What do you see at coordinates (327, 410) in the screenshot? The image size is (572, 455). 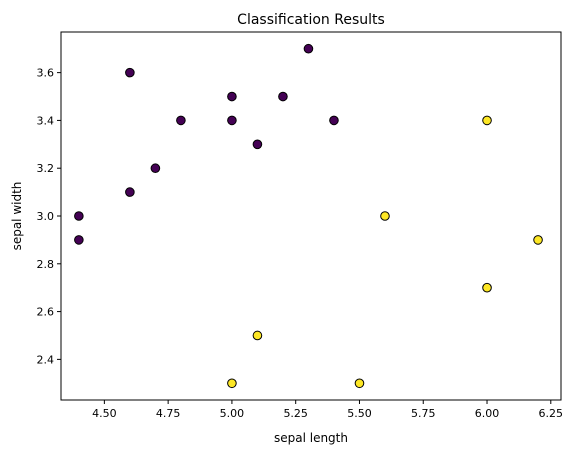 I see `x-axis-ticks: 4.50 4.75 5.00 5.25 5.50 5.75 6.00 6.25` at bounding box center [327, 410].